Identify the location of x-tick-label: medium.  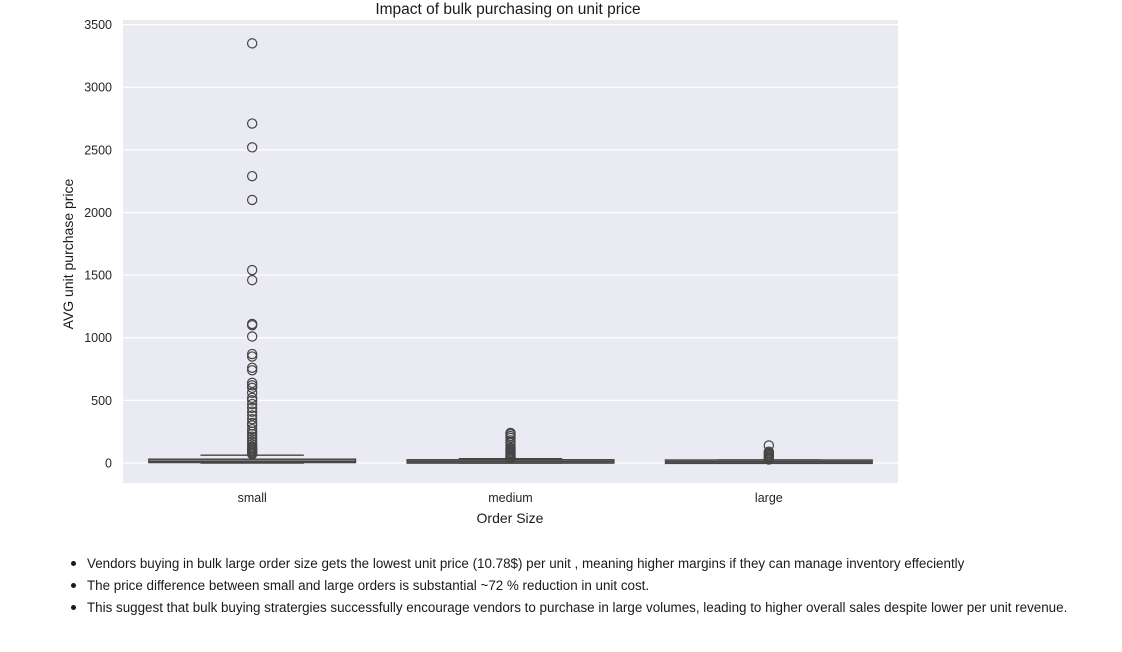
(510, 498).